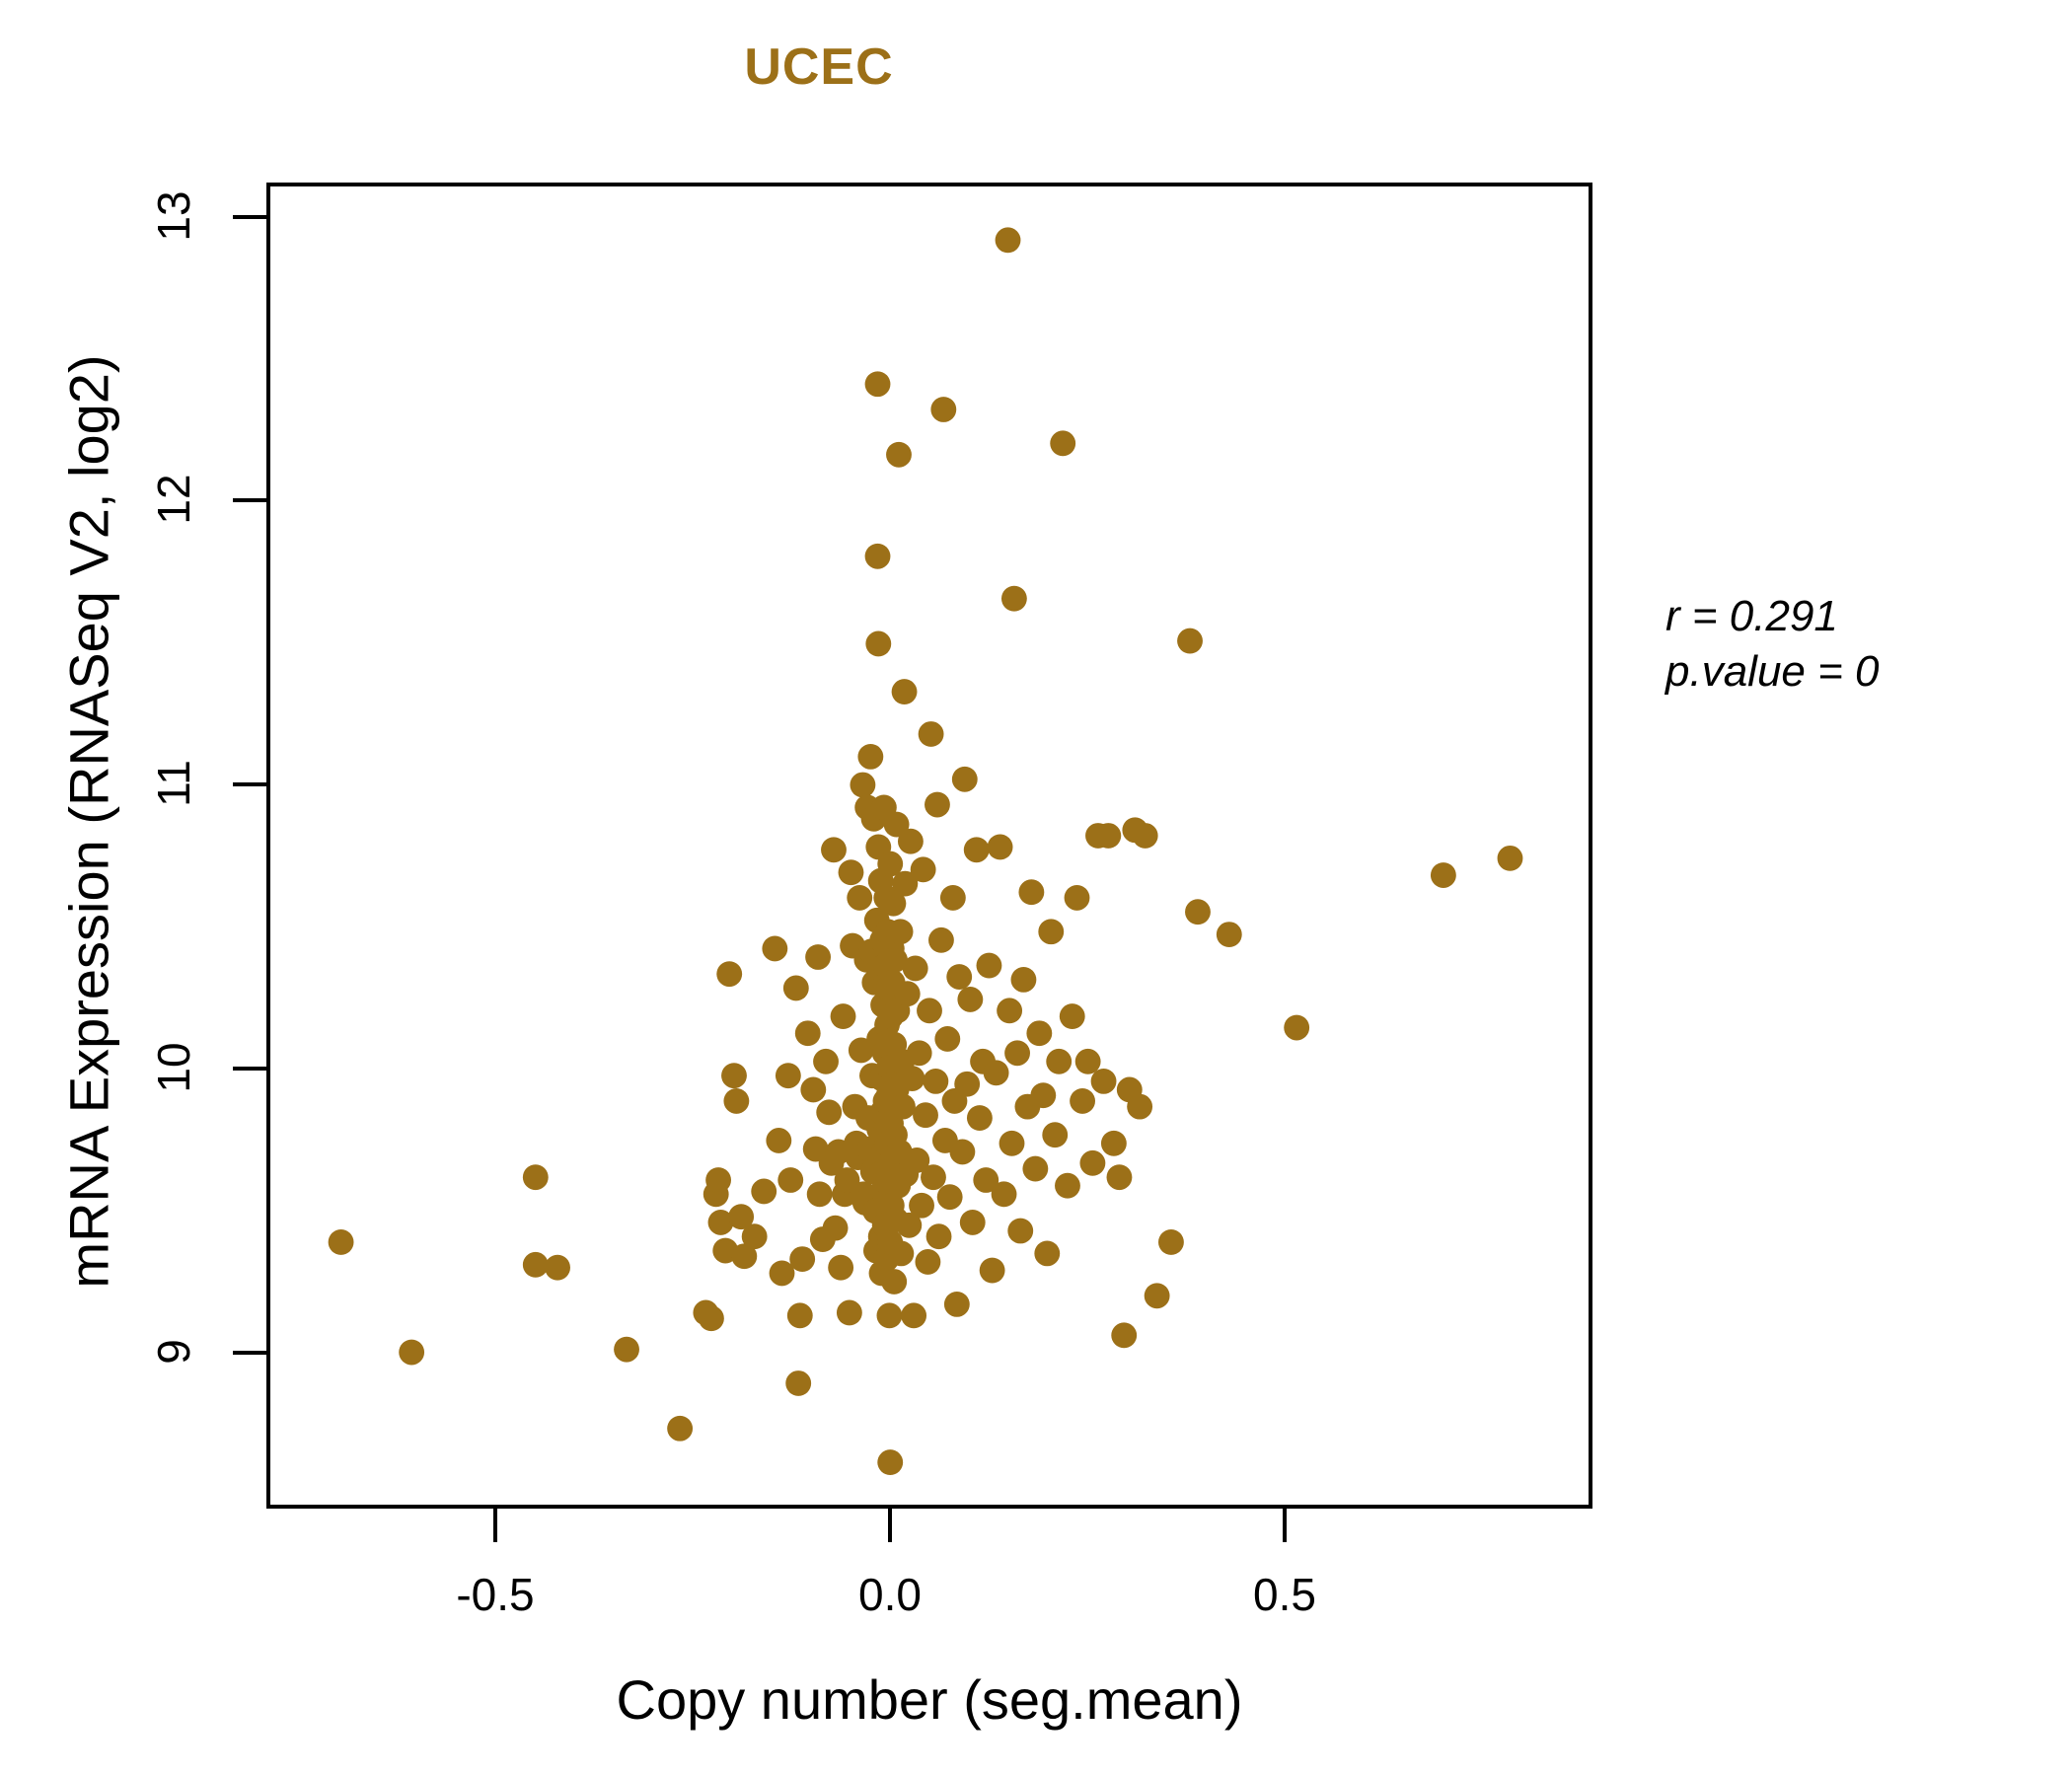 The width and height of the screenshot is (2072, 1776). Describe the element at coordinates (89, 822) in the screenshot. I see `y-axis-title: mRNA Expression (RNASeq V2, log2)` at that location.